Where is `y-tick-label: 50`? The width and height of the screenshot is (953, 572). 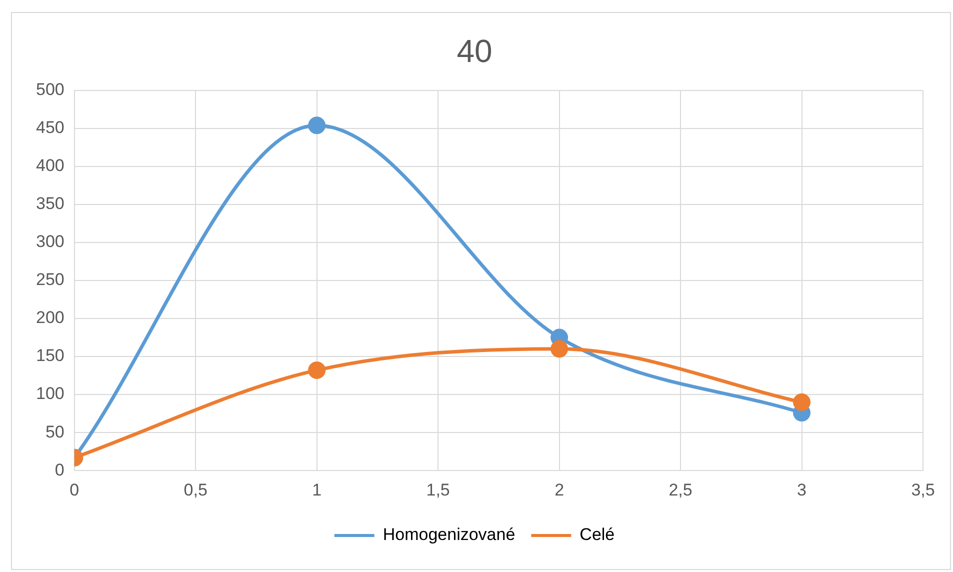 y-tick-label: 50 is located at coordinates (54, 432).